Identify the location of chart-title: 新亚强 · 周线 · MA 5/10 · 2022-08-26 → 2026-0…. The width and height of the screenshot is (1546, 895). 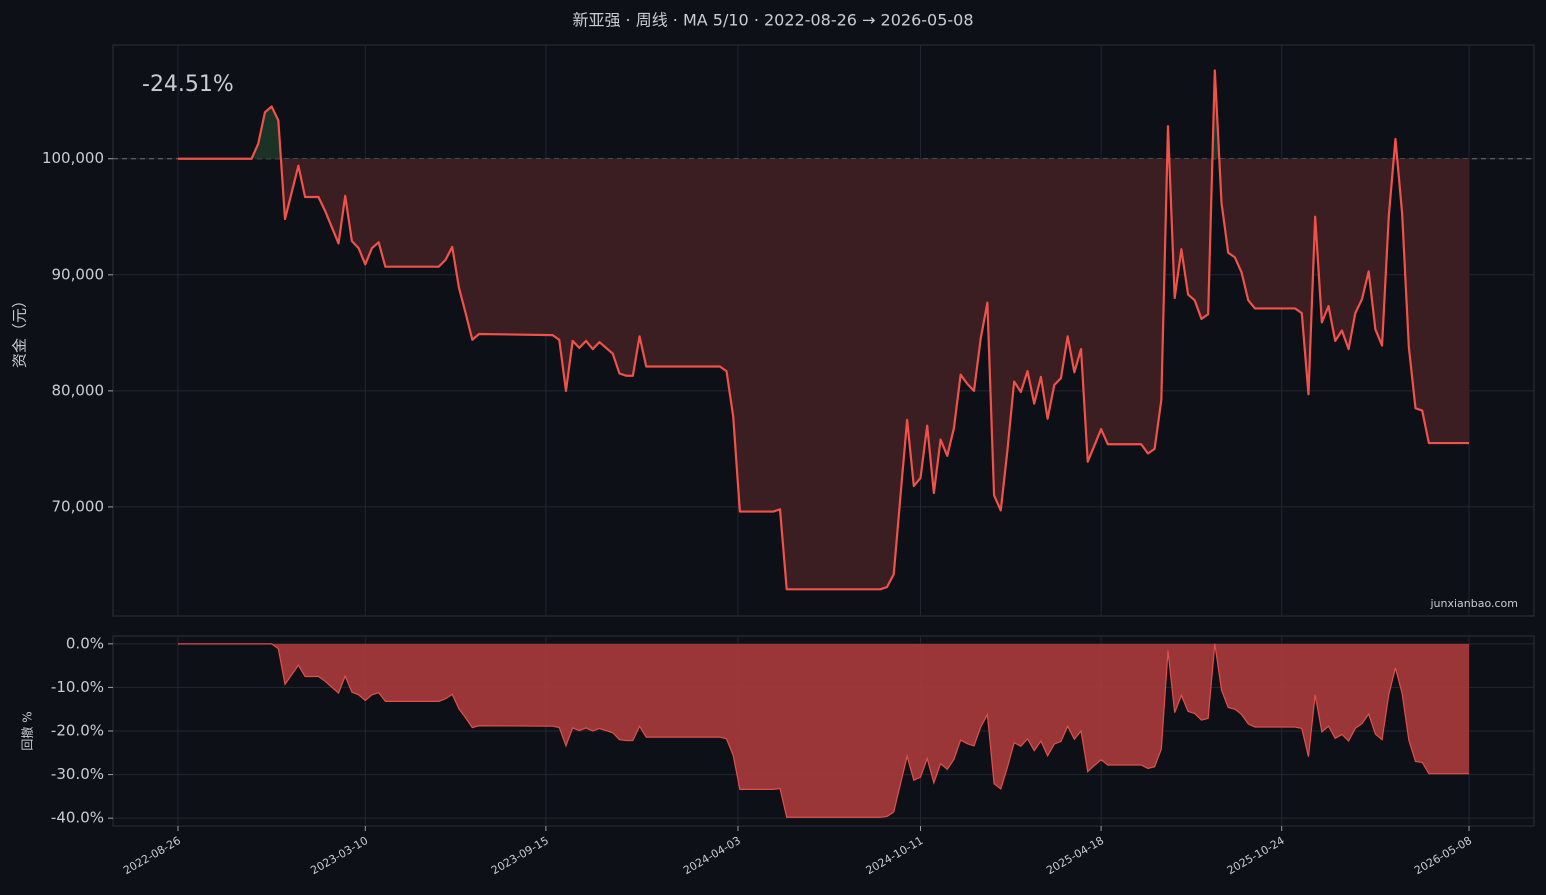
(772, 20).